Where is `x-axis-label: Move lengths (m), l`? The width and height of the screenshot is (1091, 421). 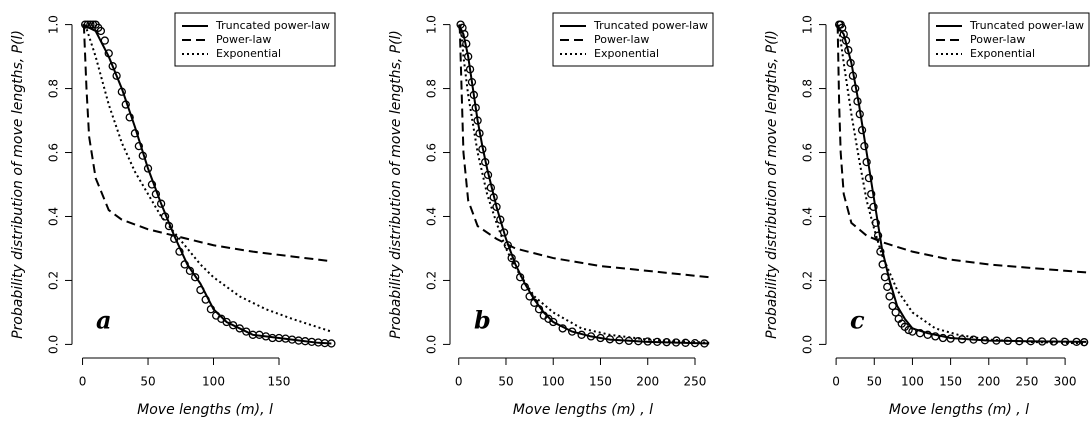
x-axis-label: Move lengths (m), l is located at coordinates (205, 410).